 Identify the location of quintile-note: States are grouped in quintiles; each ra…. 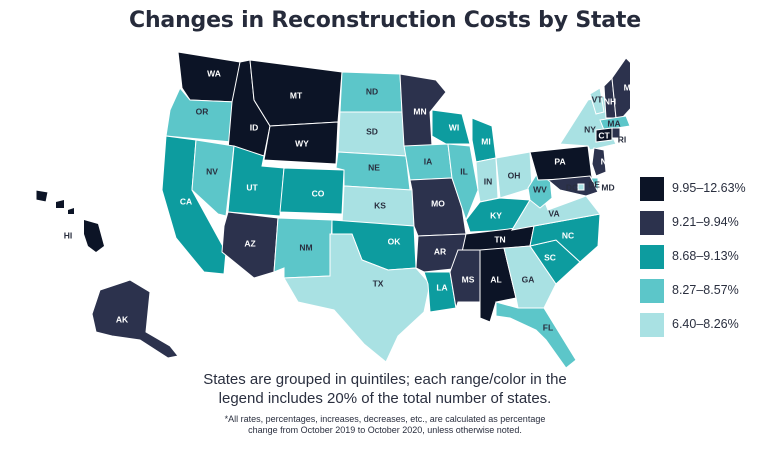
(385, 389).